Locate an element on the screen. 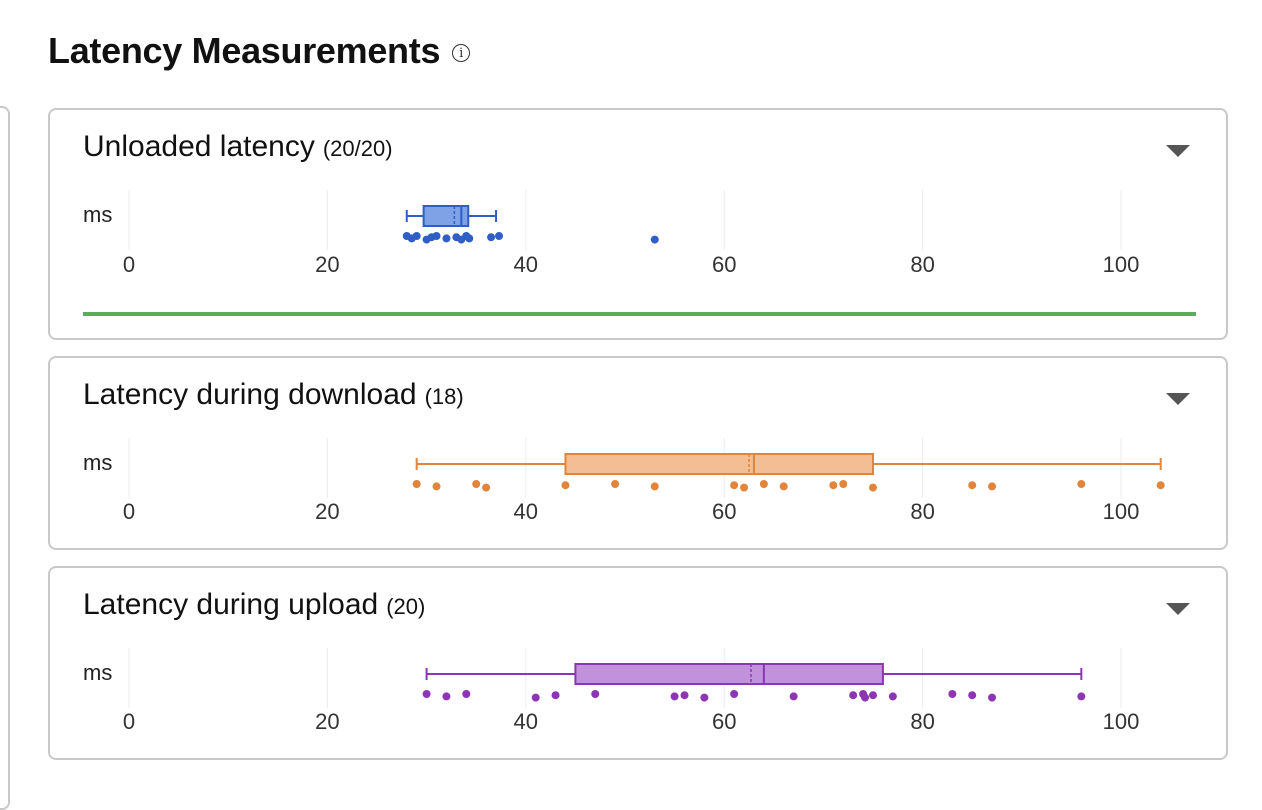 This screenshot has width=1262, height=810. sample-count: (20) is located at coordinates (406, 606).